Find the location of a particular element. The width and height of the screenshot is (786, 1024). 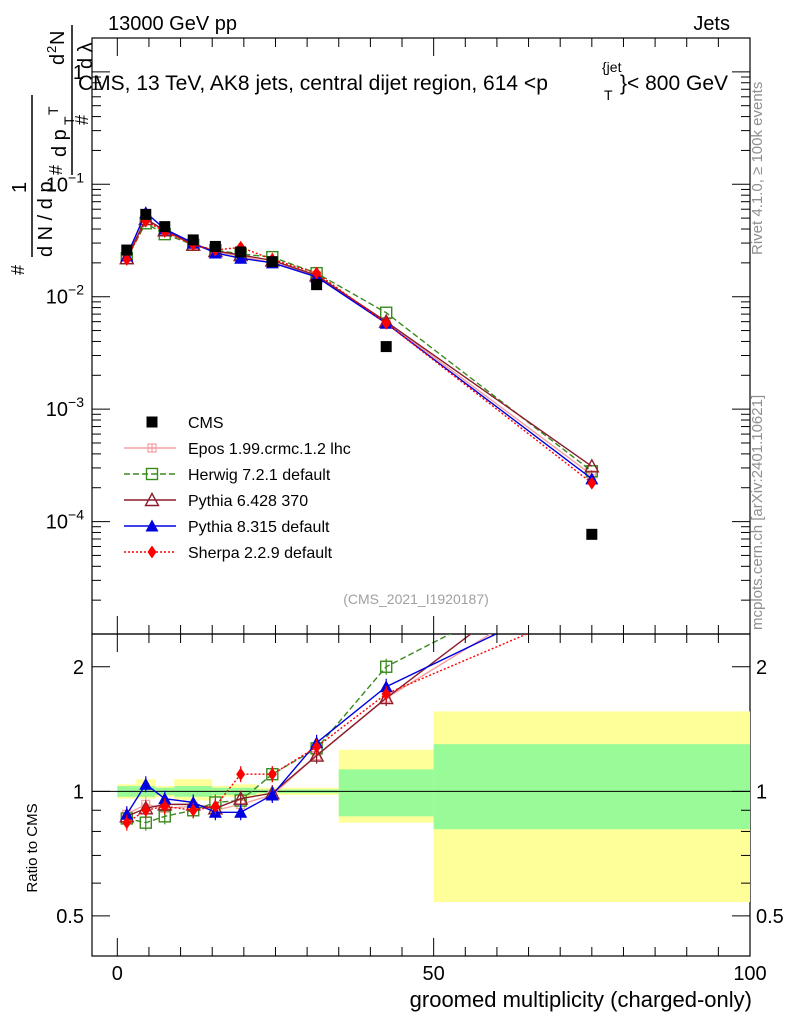

legend-label: Epos 1.99.crmc.1.2 lhc is located at coordinates (269, 449).